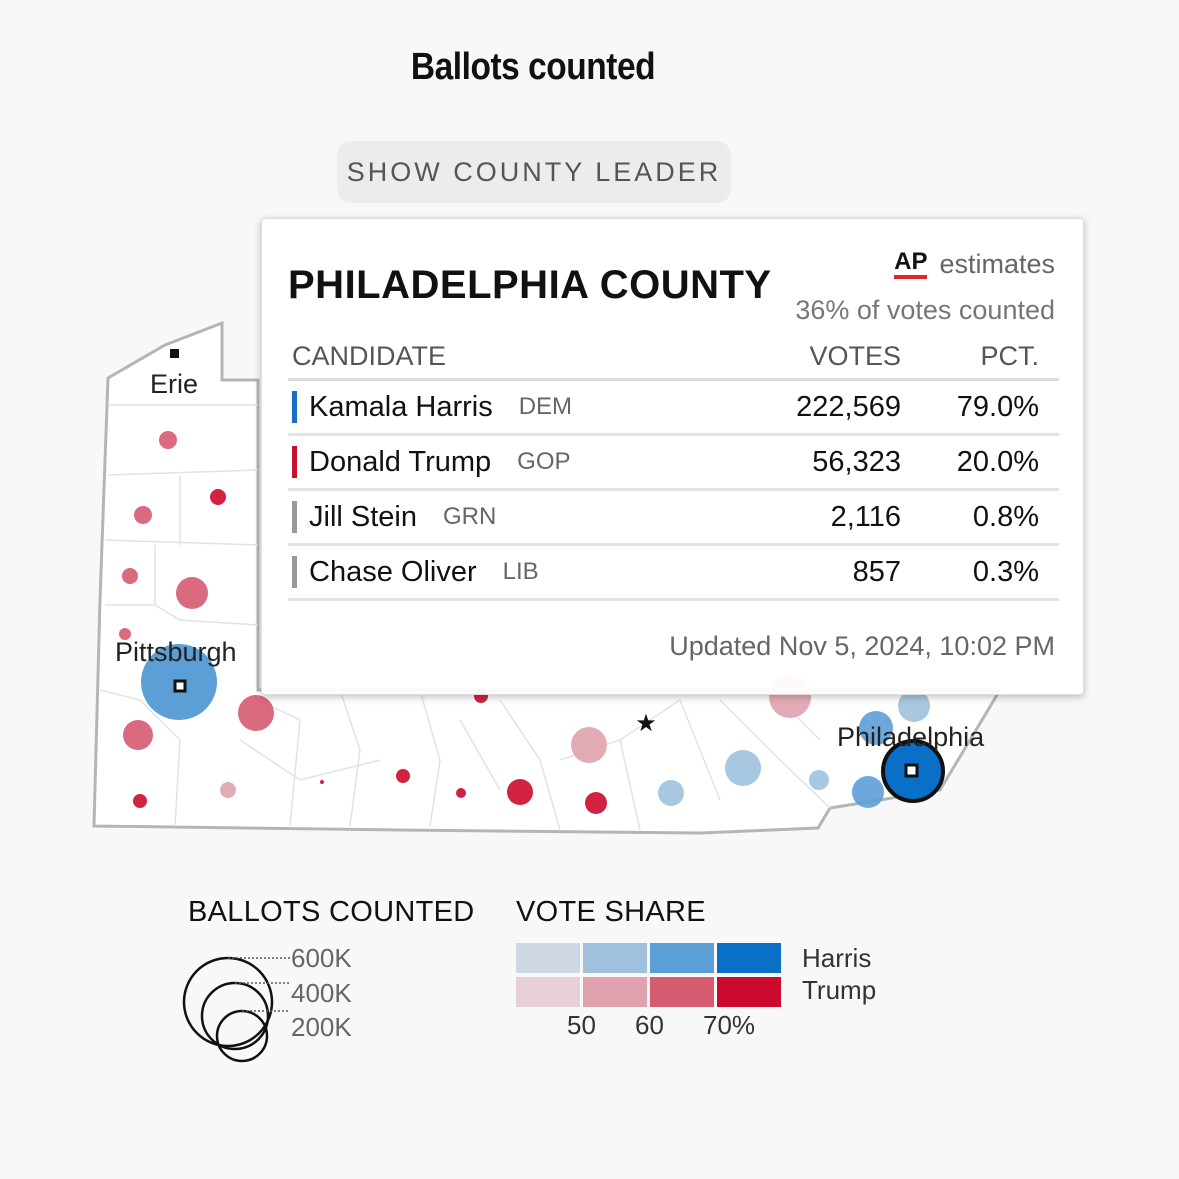  I want to click on vote-share-label-trump: Trump, so click(839, 990).